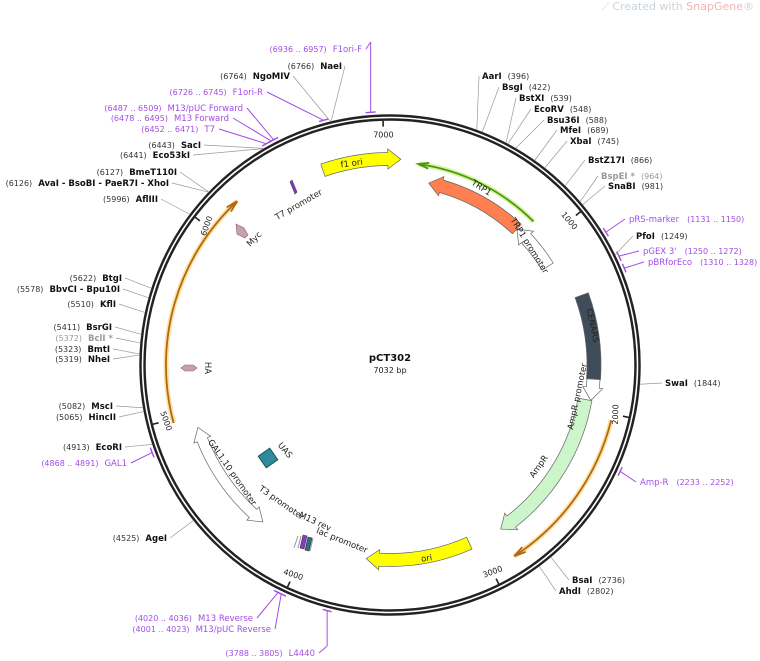 The height and width of the screenshot is (661, 760). What do you see at coordinates (526, 88) in the screenshot?
I see `enzyme-site: BsgI (422)` at bounding box center [526, 88].